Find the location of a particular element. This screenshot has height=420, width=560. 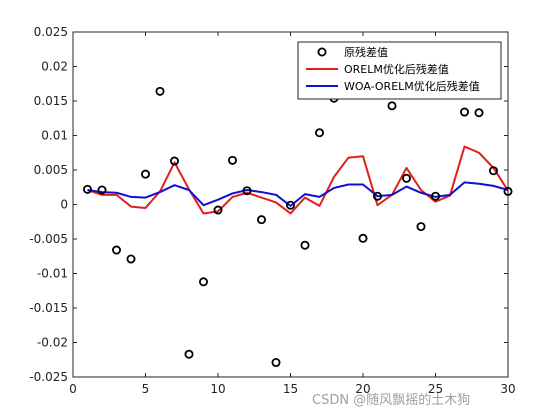

legend-items: 原残差值 ORELM优化后残差值 WOA-ORELM优化后残差值 is located at coordinates (393, 69).